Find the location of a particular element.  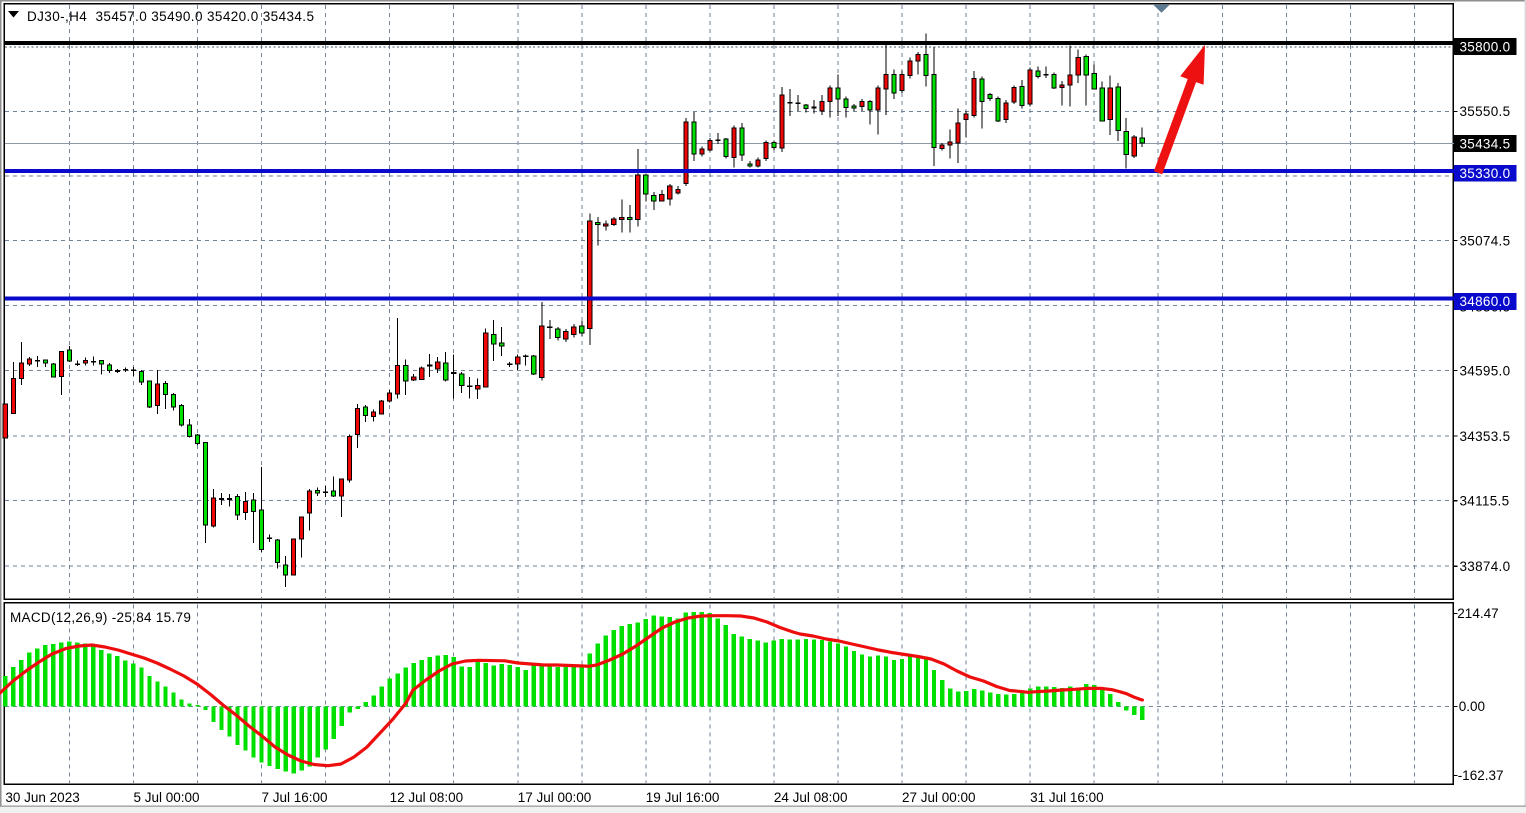

svg-text: 24 Jul 08:00 is located at coordinates (811, 797).